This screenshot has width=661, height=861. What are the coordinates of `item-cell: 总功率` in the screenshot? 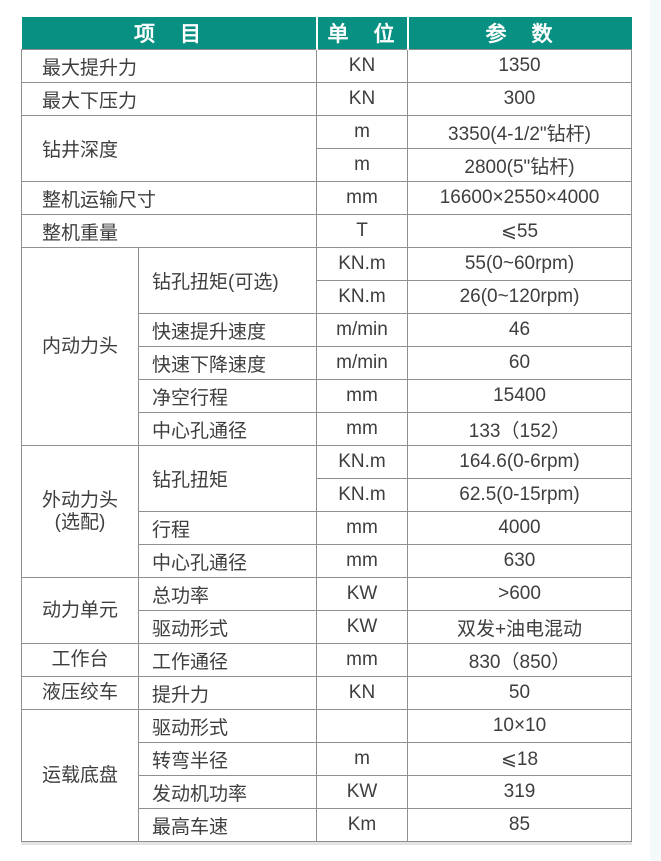 It's located at (227, 594).